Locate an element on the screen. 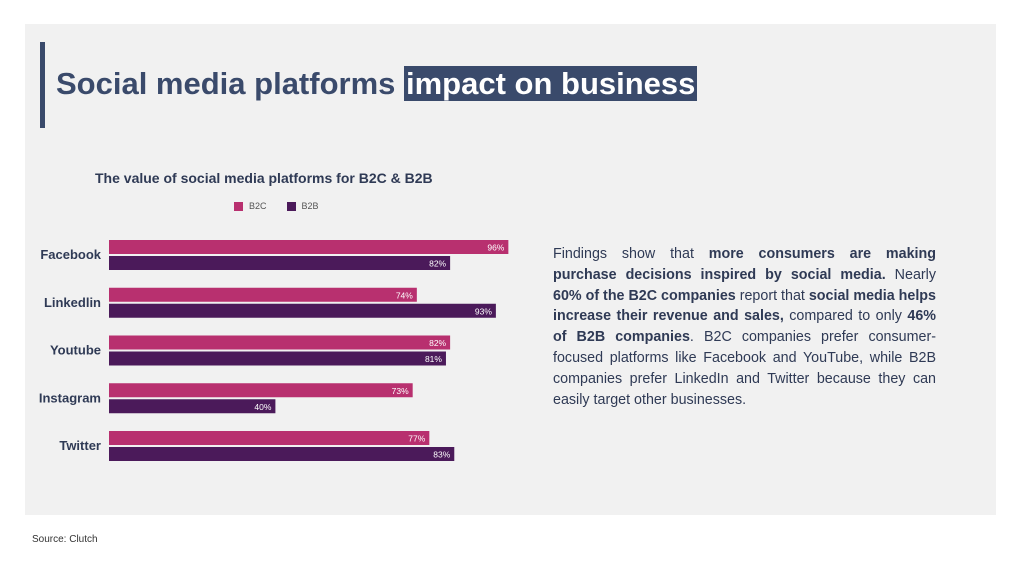 This screenshot has width=1024, height=575. findings-text: compared to only is located at coordinates (845, 316).